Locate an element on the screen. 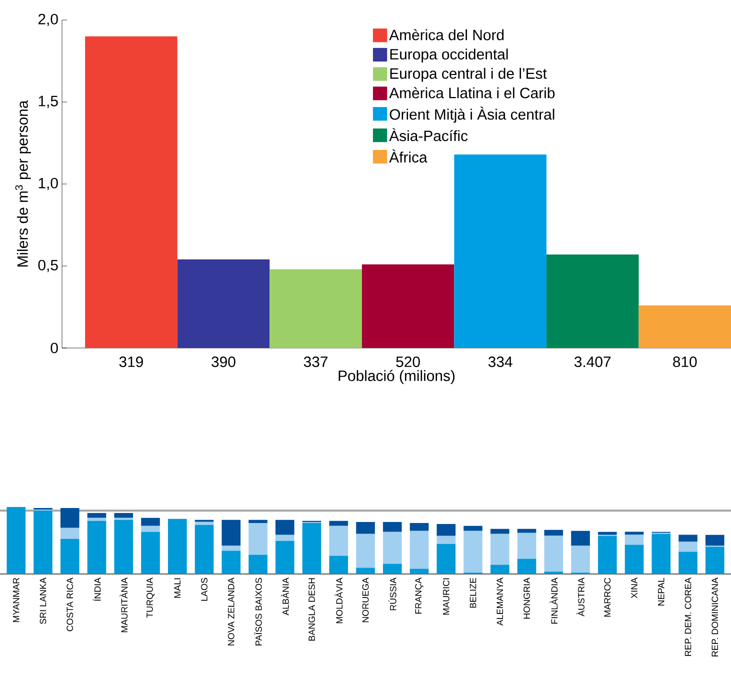 The image size is (731, 698). x-tick-label: MYANMAR is located at coordinates (16, 600).